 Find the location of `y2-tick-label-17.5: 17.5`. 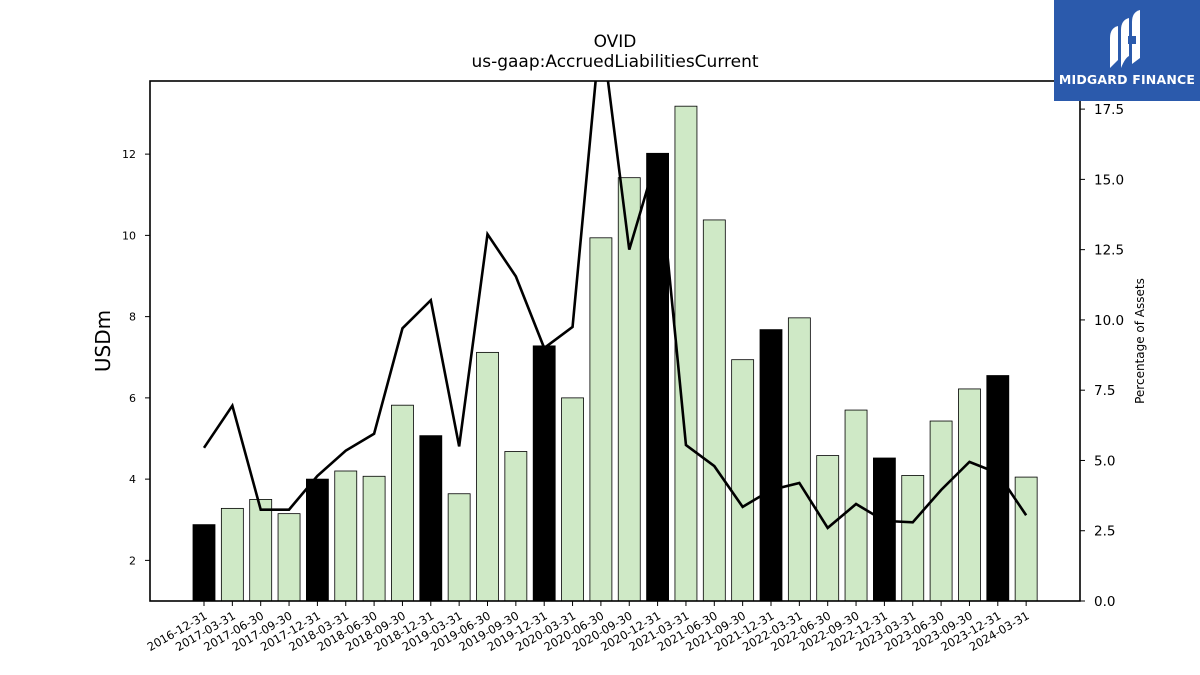

y2-tick-label-17.5: 17.5 is located at coordinates (1109, 110).